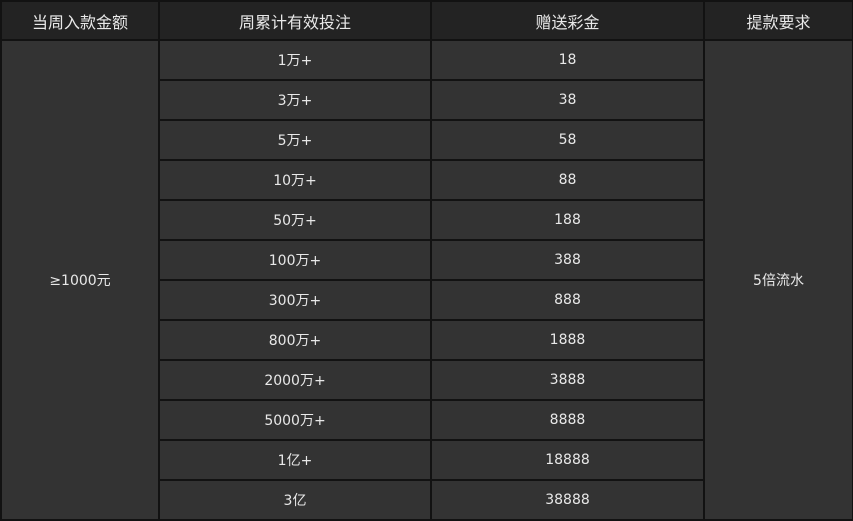 The height and width of the screenshot is (521, 853). I want to click on bet-cell: 5000万+, so click(295, 420).